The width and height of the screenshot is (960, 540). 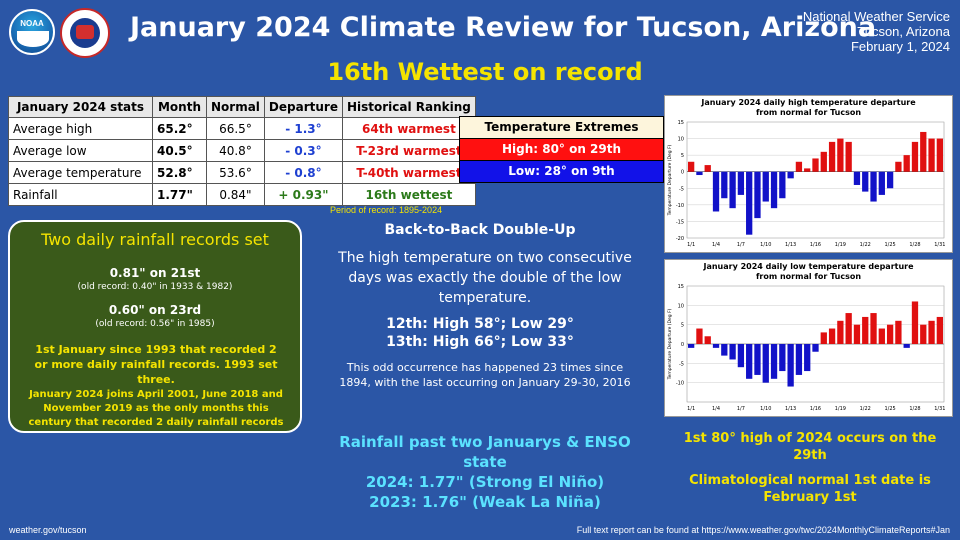 I want to click on y-tick-label: 5, so click(x=682, y=326).